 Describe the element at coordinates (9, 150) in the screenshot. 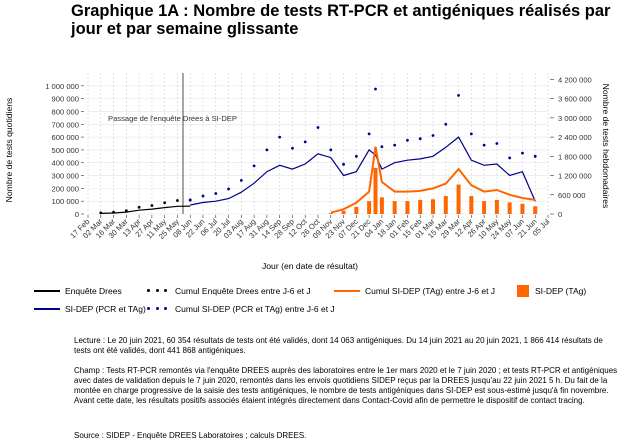

I see `y-axis-left-label: Nombre de tests quotidiens` at that location.